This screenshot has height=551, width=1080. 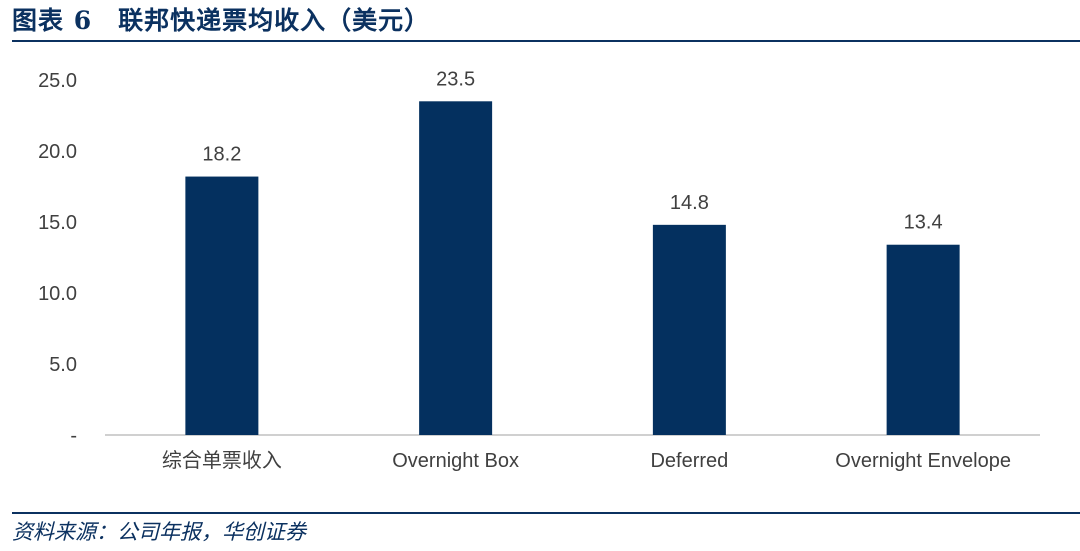 What do you see at coordinates (57, 81) in the screenshot?
I see `y-tick-label: 25.0` at bounding box center [57, 81].